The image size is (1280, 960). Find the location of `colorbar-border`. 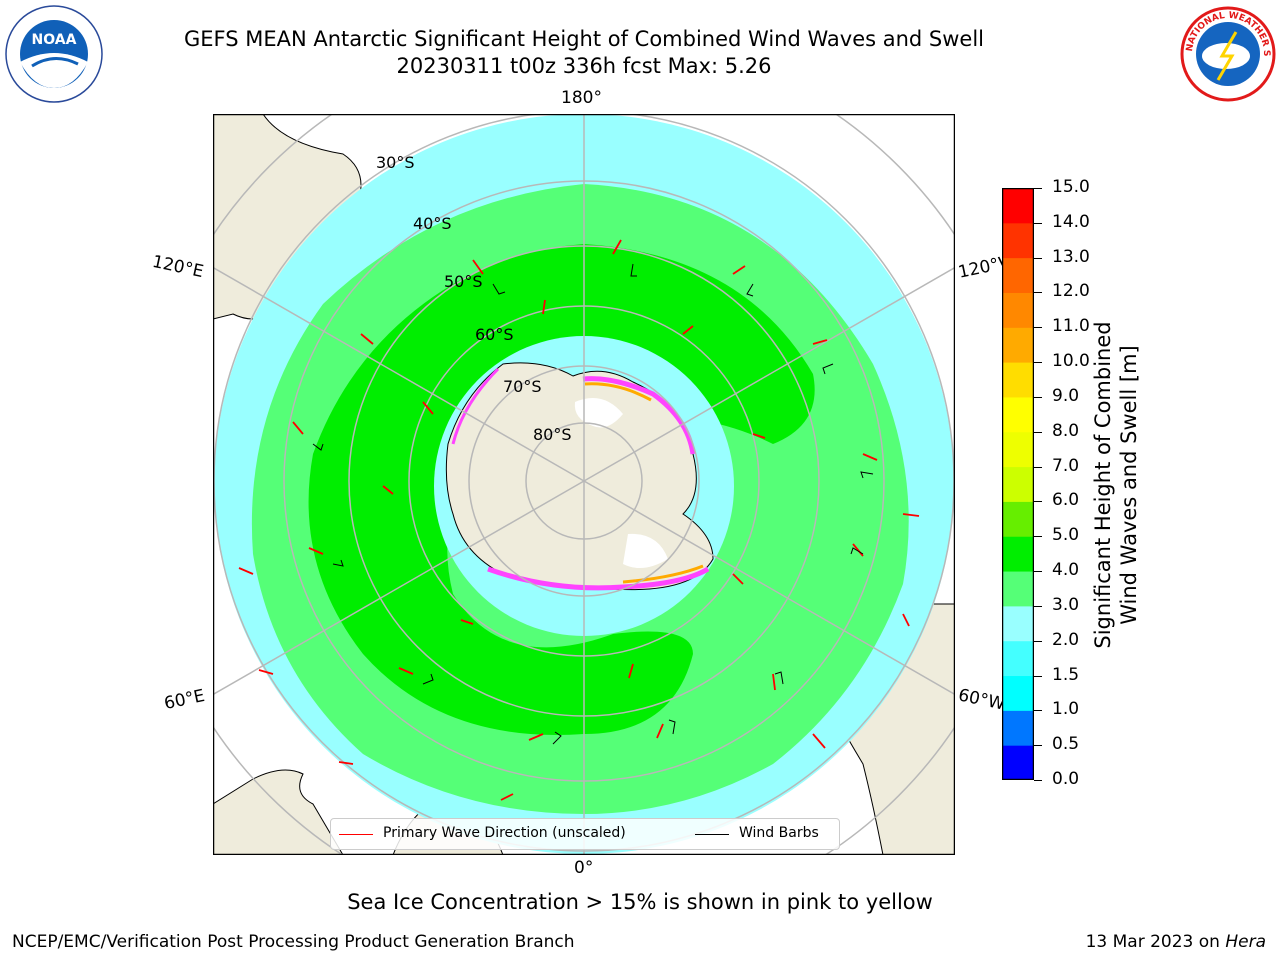

colorbar-border is located at coordinates (1018, 484).